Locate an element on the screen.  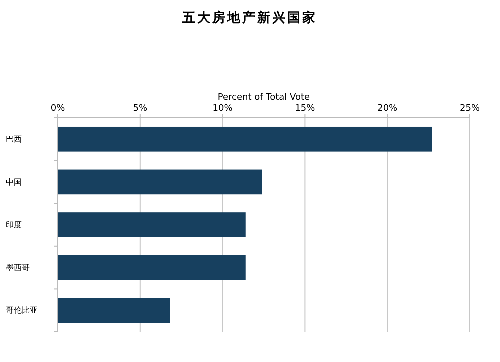
y-tick-label: 哥伦比亚 is located at coordinates (22, 311).